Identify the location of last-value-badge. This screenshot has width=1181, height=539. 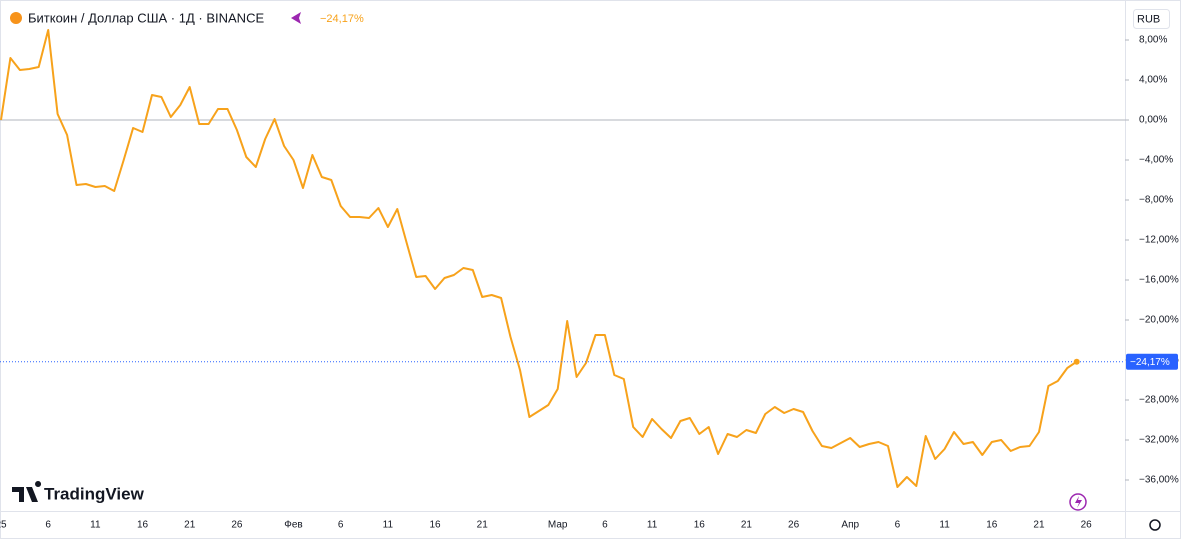
(1152, 361).